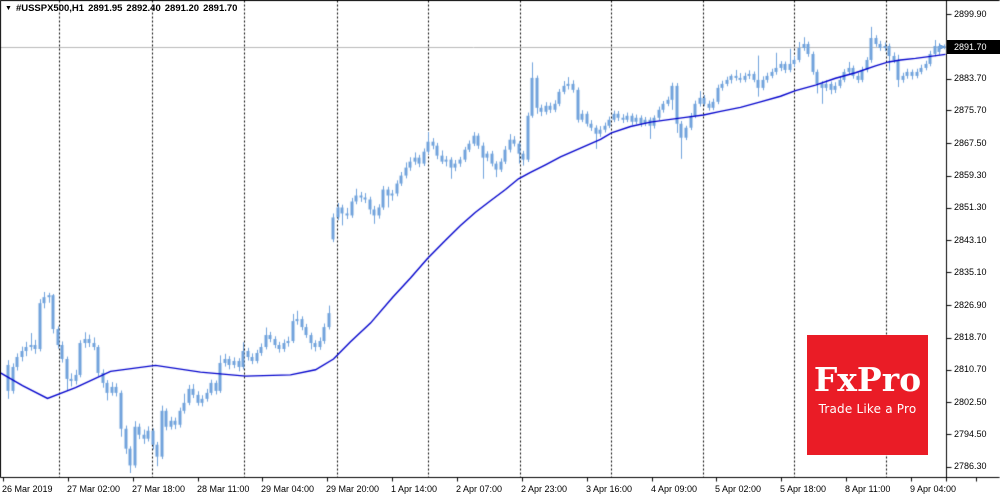 This screenshot has width=1000, height=500. I want to click on time-tick-label: 29 Mar 04:00, so click(288, 489).